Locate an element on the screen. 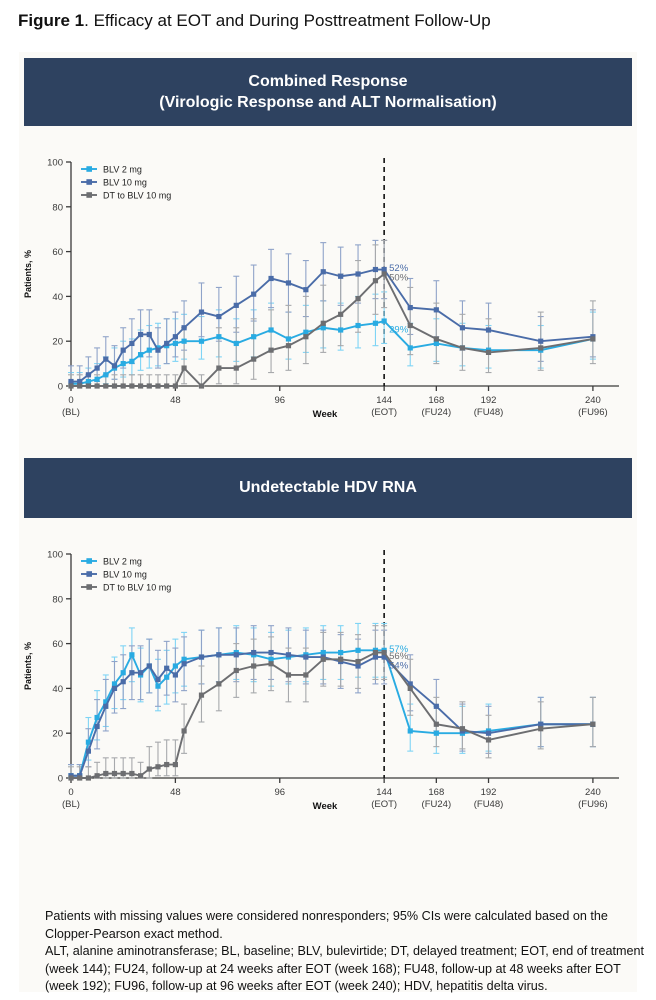 This screenshot has height=1000, width=656. svg-text: 50% is located at coordinates (399, 278).